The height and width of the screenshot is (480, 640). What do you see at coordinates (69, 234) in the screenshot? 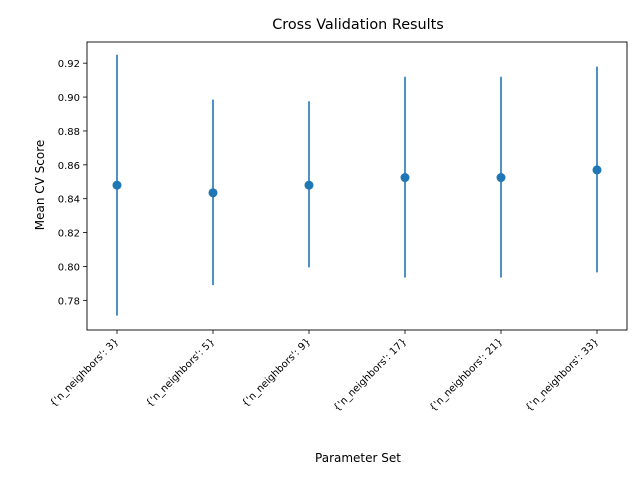
I see `y-tick-label: 0.82` at bounding box center [69, 234].